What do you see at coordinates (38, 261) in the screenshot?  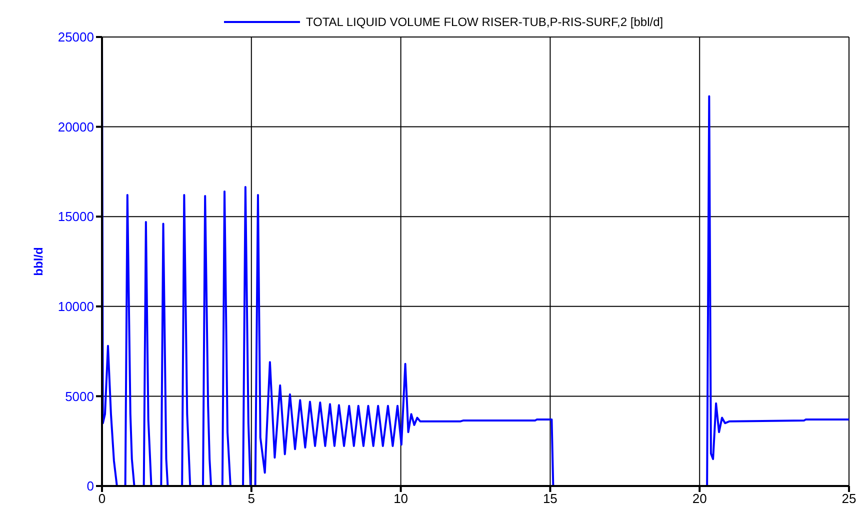 I see `y-axis-title: bbl/d` at bounding box center [38, 261].